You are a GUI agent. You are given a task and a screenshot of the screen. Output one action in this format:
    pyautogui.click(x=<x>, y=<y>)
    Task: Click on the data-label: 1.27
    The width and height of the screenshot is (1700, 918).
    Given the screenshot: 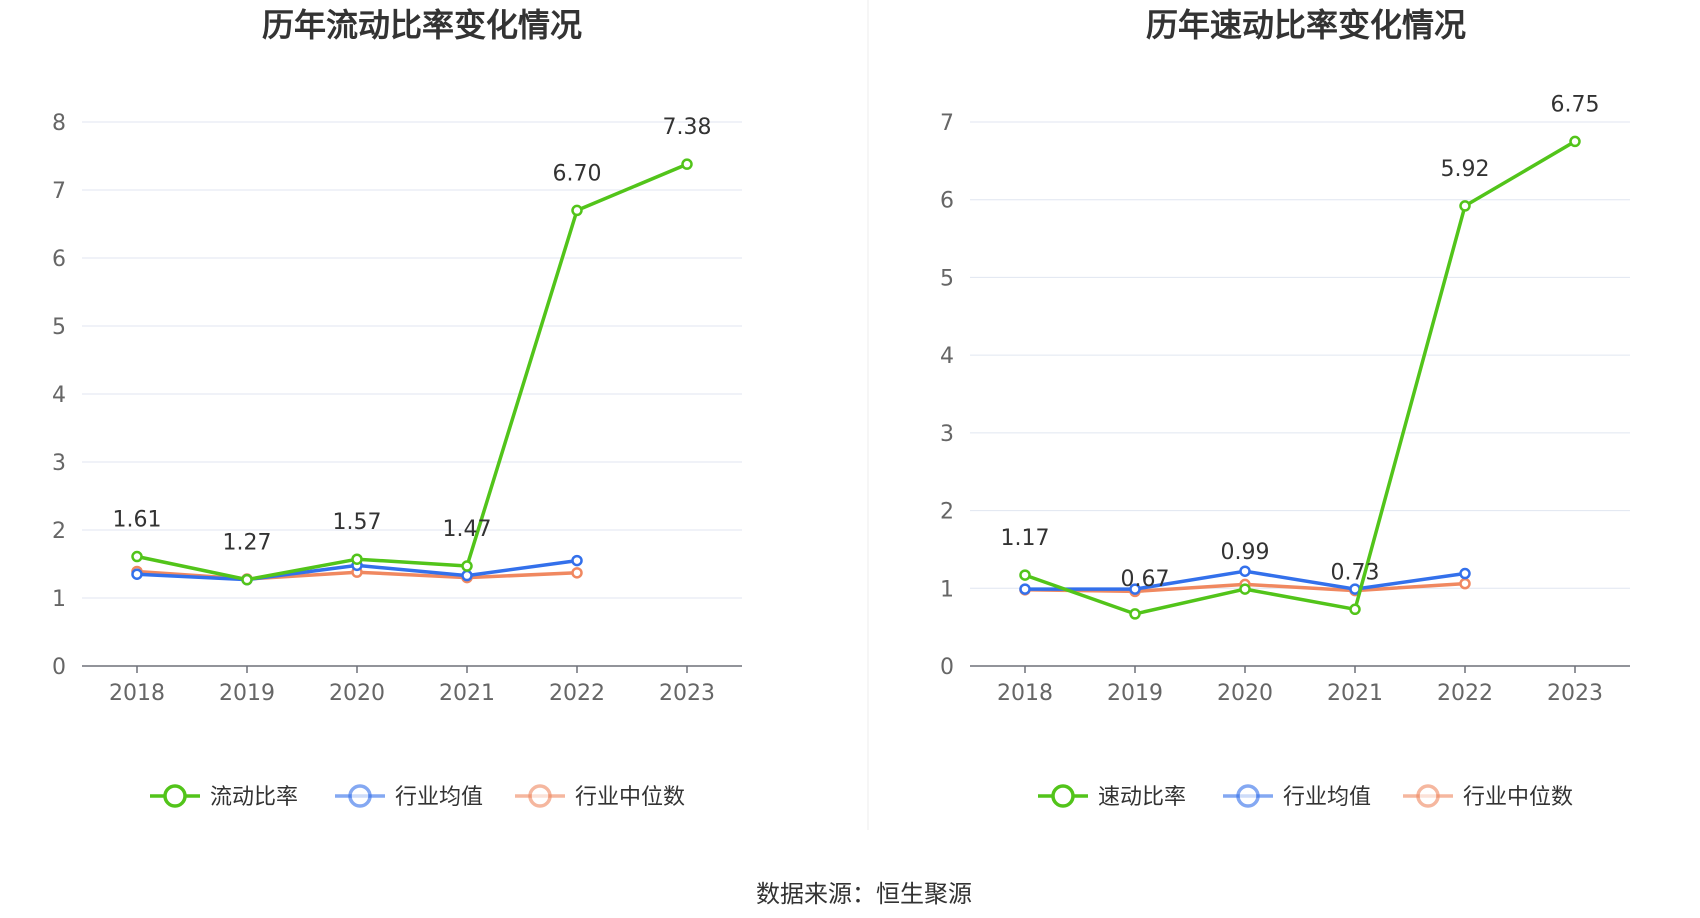 What is the action you would take?
    pyautogui.click(x=247, y=543)
    